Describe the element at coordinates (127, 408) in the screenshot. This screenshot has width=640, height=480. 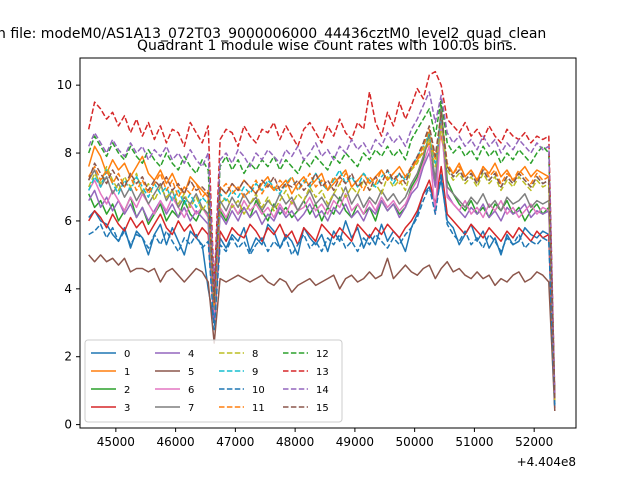
I see `legend-label: 3` at that location.